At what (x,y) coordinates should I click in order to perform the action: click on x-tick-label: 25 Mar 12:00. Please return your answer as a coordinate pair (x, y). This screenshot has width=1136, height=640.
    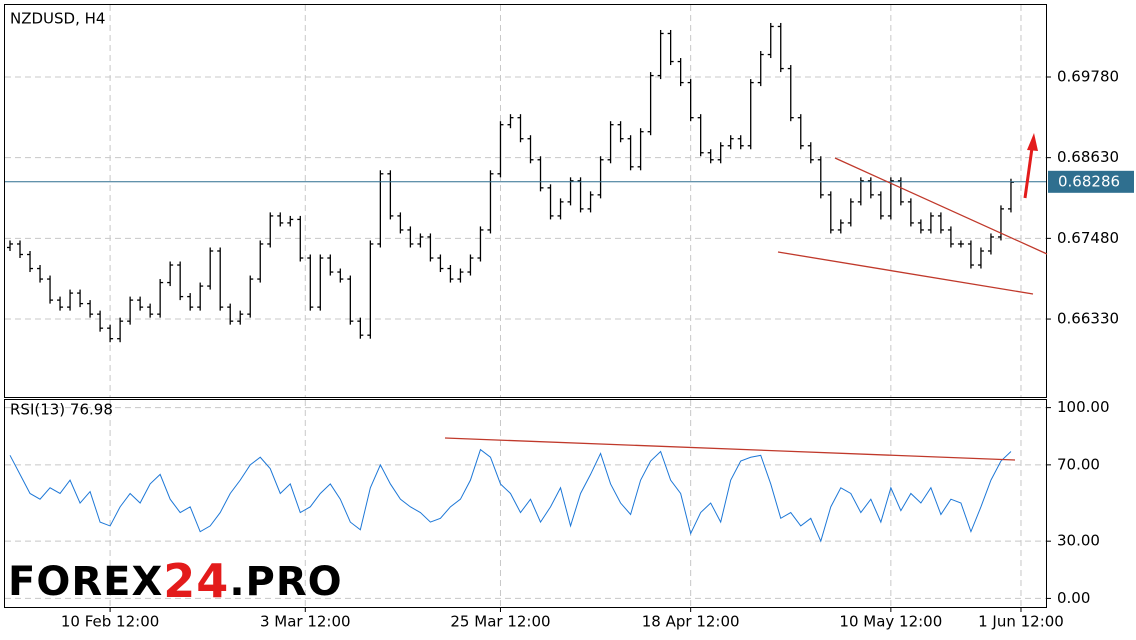
    Looking at the image, I should click on (500, 622).